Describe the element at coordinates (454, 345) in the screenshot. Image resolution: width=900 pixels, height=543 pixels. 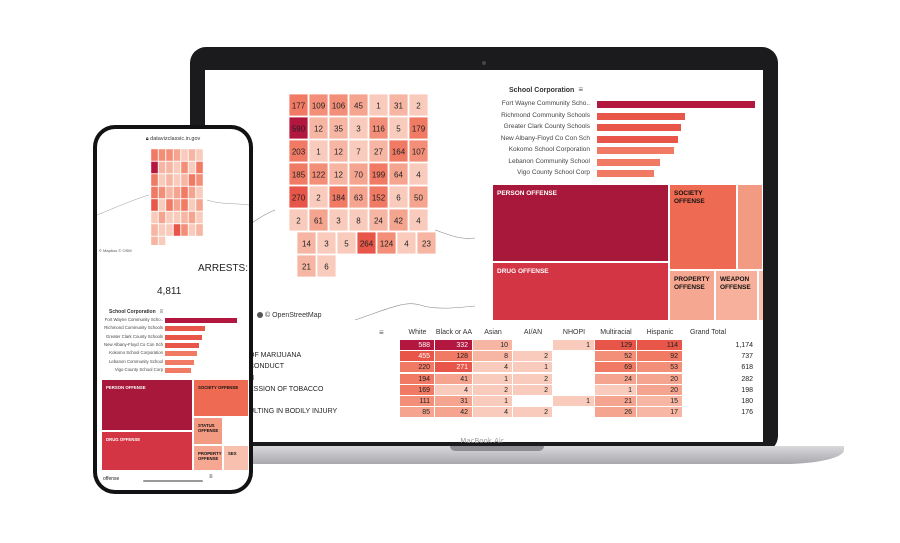
I see `table-cell: 332` at that location.